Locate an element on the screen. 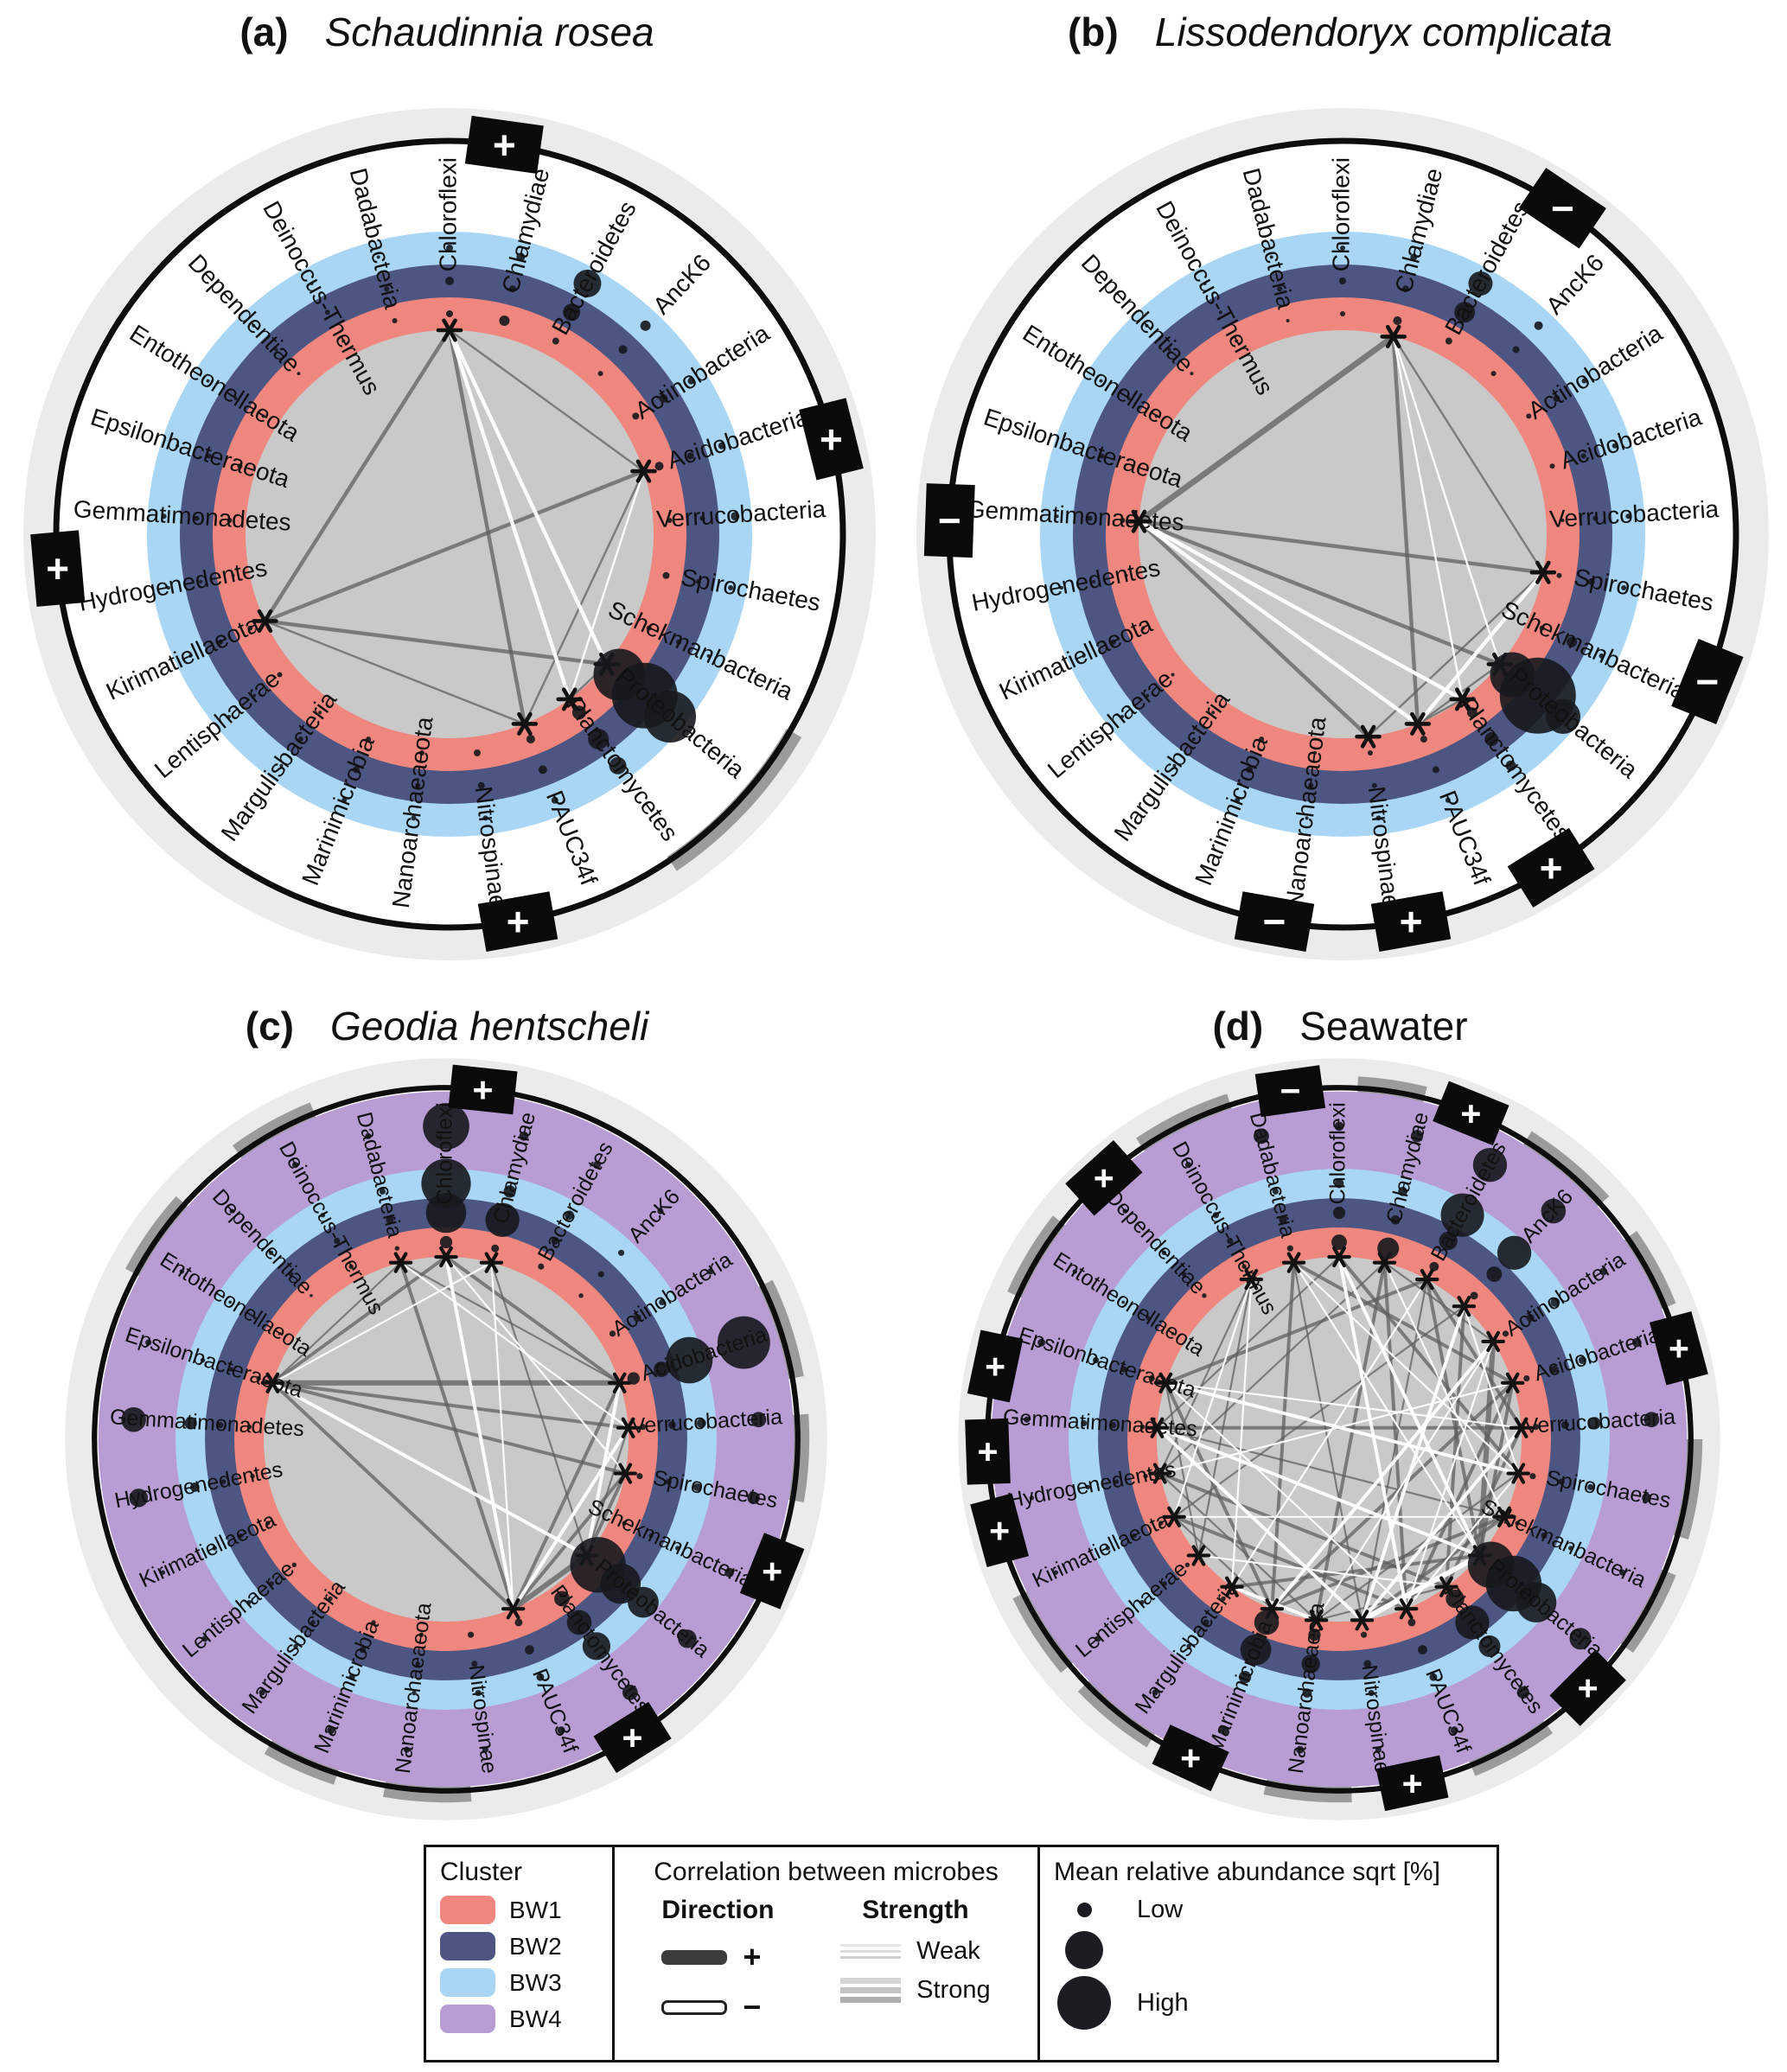 Image resolution: width=1787 pixels, height=2072 pixels. low-label: Low is located at coordinates (1160, 1910).